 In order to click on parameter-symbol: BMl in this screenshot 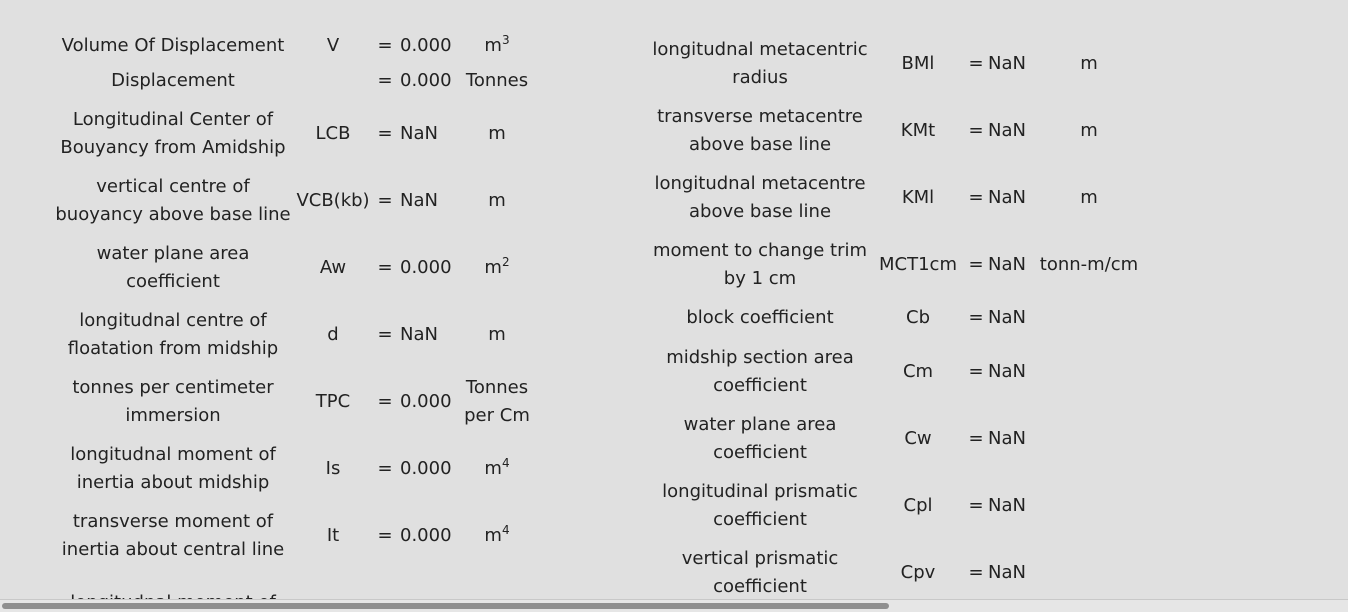, I will do `click(918, 63)`.